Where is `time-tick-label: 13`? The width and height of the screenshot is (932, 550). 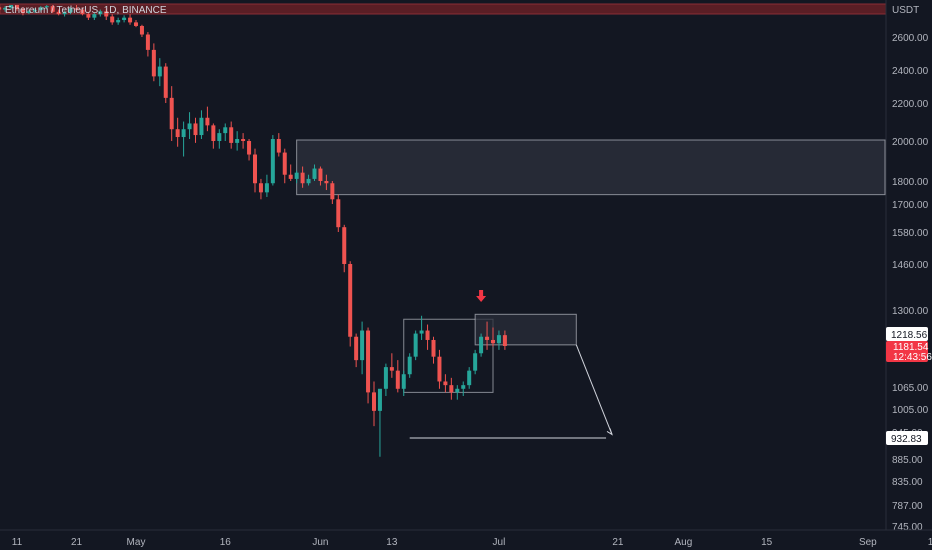 time-tick-label: 13 is located at coordinates (392, 542).